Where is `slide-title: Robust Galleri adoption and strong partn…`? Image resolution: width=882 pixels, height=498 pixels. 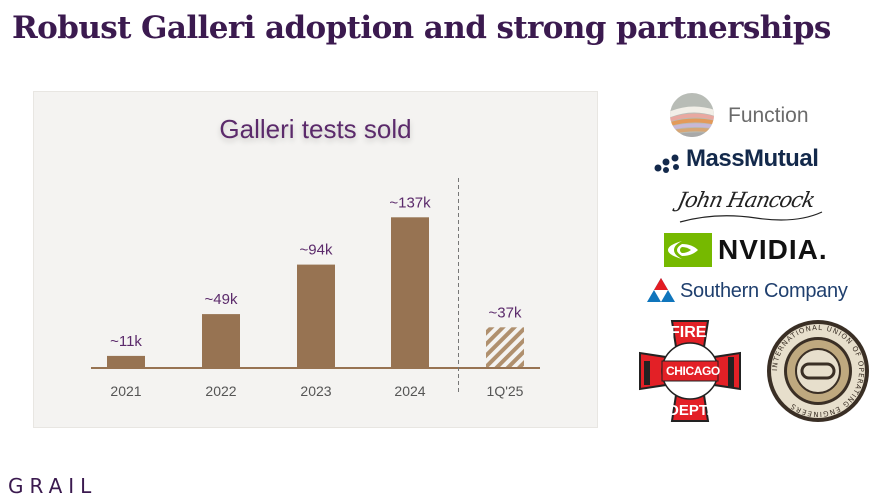 slide-title: Robust Galleri adoption and strong partn… is located at coordinates (421, 28).